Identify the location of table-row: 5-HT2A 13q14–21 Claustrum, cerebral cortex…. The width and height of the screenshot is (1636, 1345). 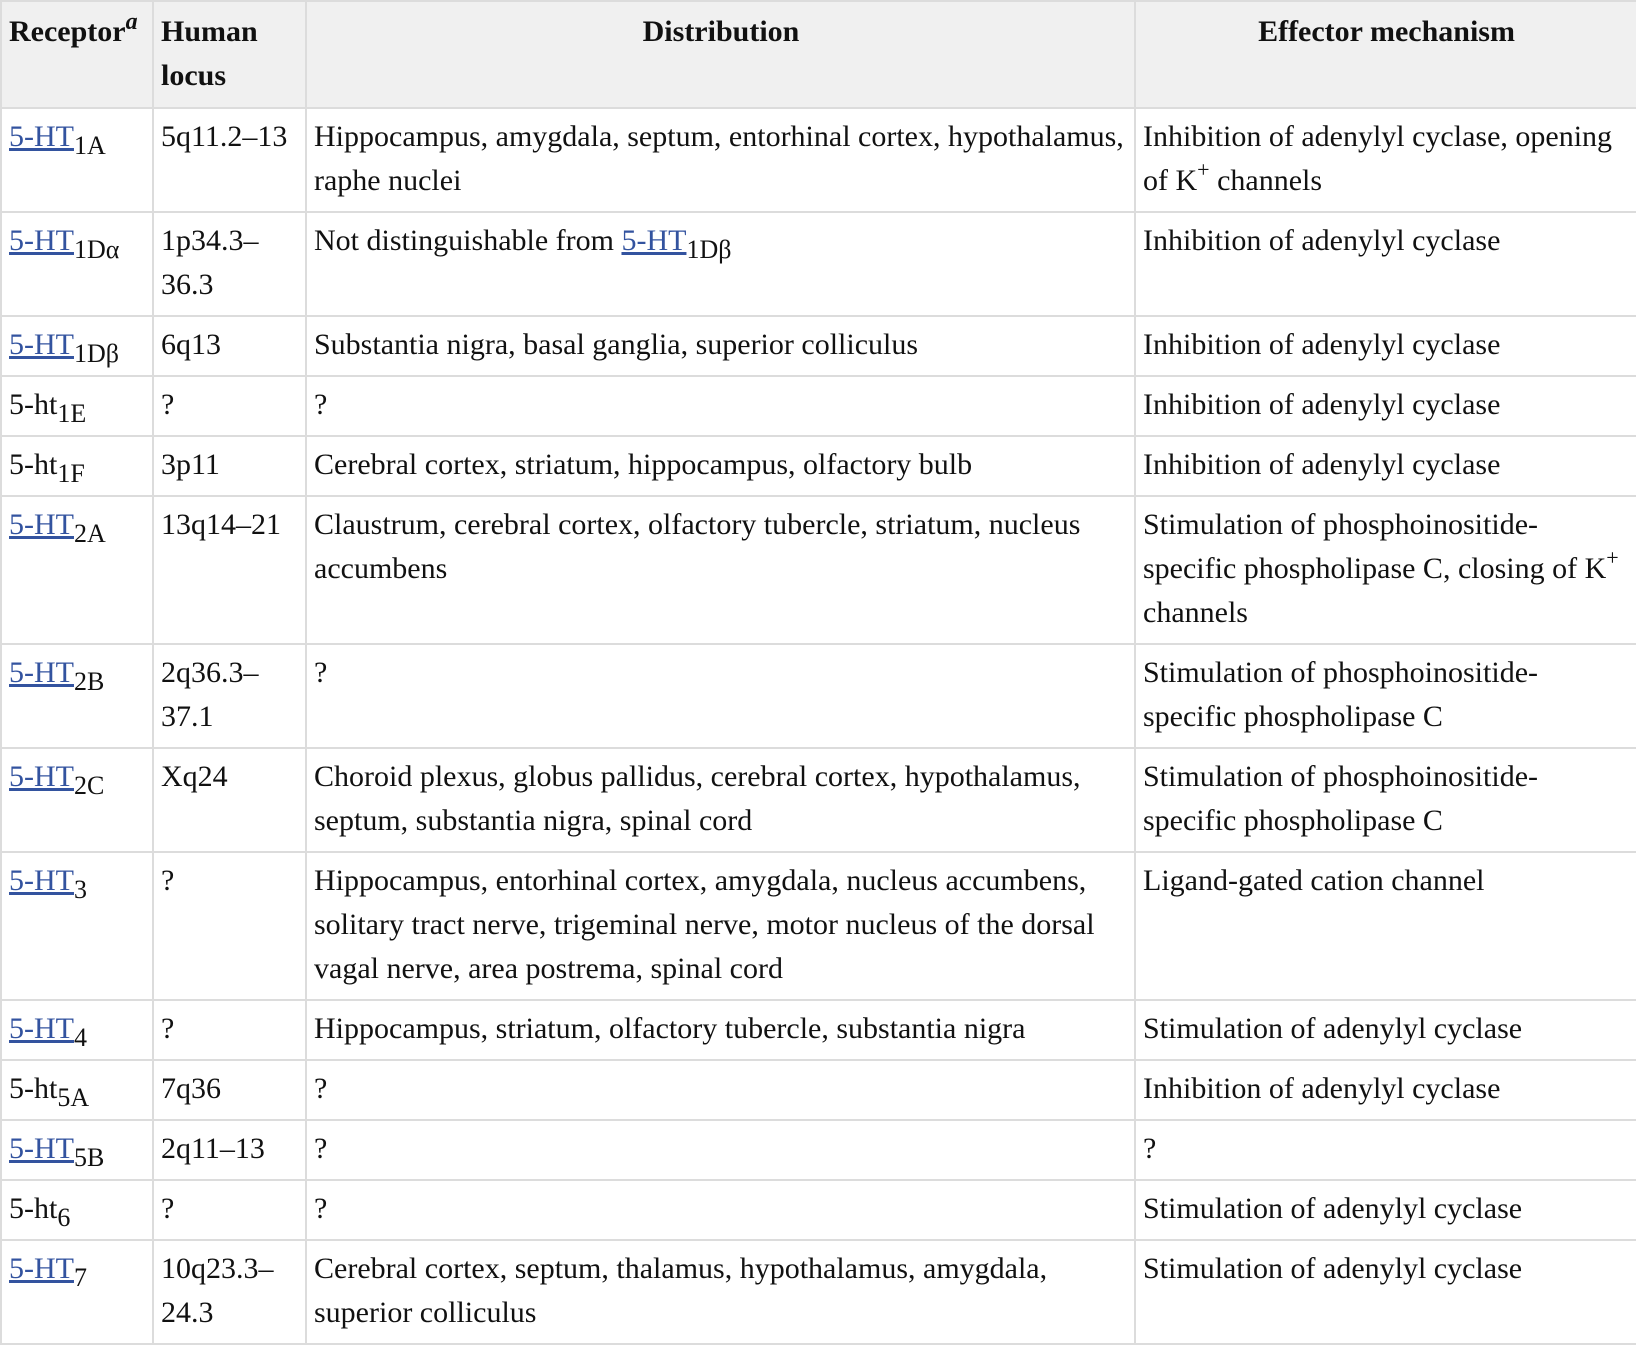
(818, 570).